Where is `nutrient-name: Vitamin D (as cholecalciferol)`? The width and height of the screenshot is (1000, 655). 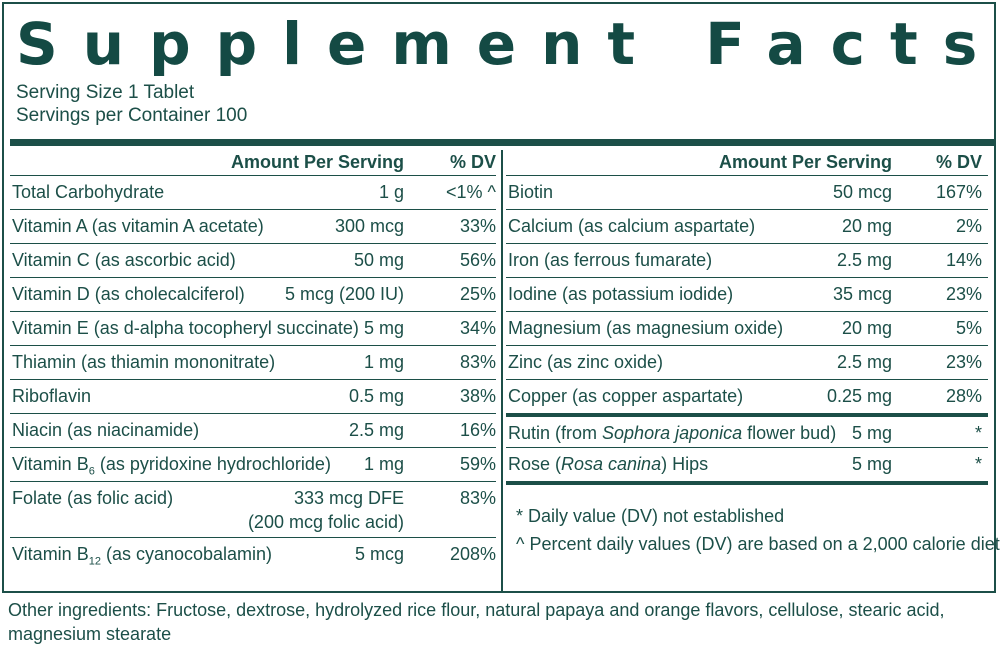 nutrient-name: Vitamin D (as cholecalciferol) is located at coordinates (128, 294).